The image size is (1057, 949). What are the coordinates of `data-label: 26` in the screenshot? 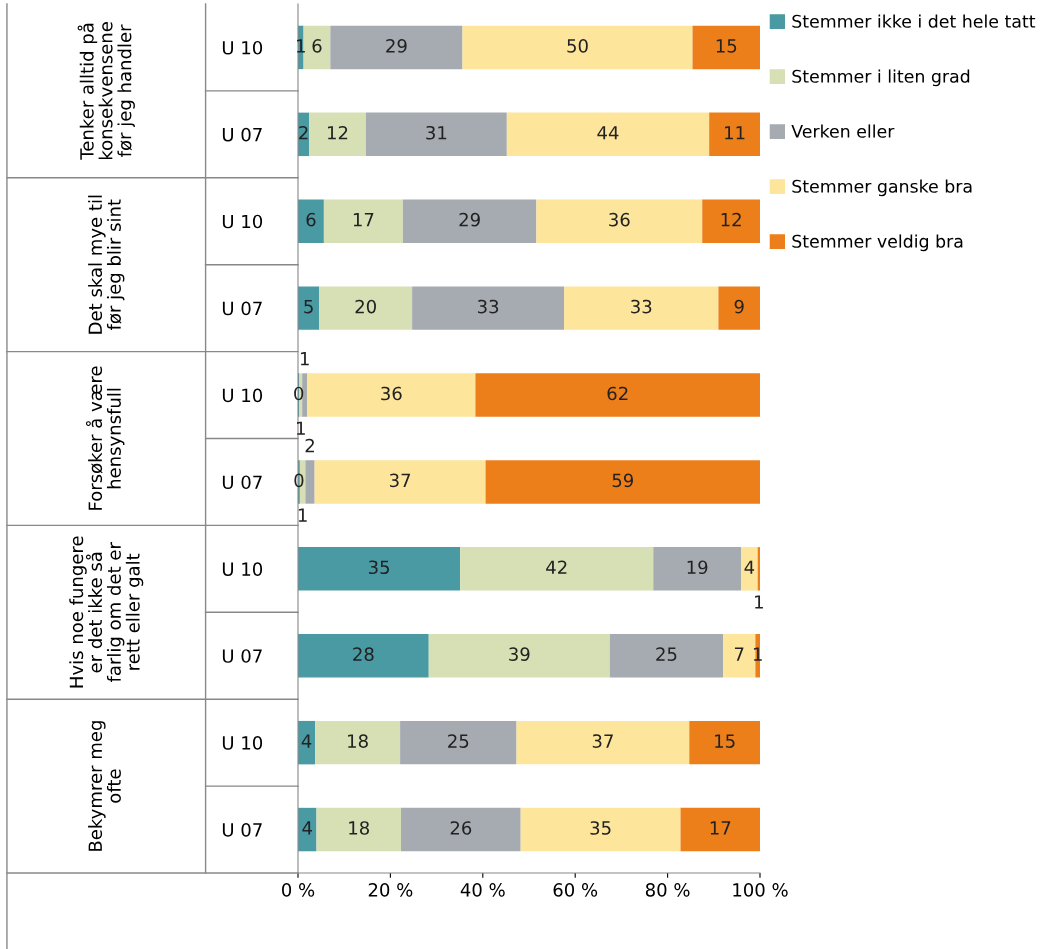 It's located at (461, 828).